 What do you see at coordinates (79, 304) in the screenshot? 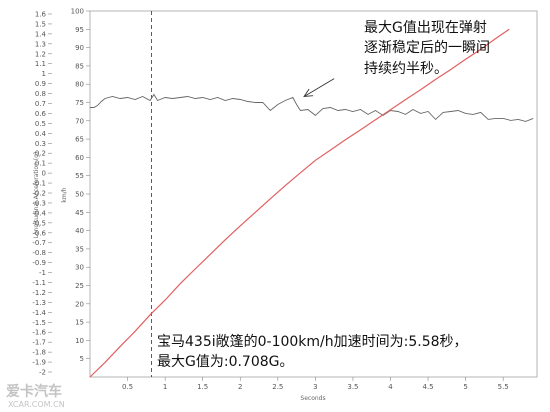
I see `y-right-tick-label: 20` at bounding box center [79, 304].